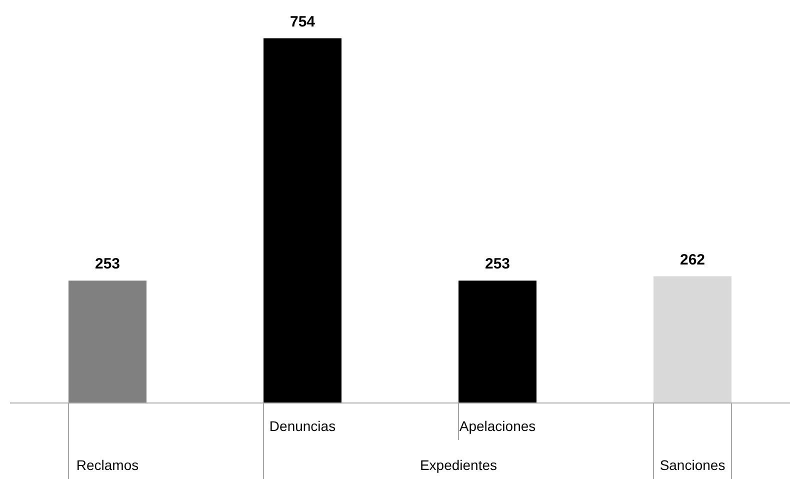  What do you see at coordinates (303, 21) in the screenshot?
I see `data-label: 754` at bounding box center [303, 21].